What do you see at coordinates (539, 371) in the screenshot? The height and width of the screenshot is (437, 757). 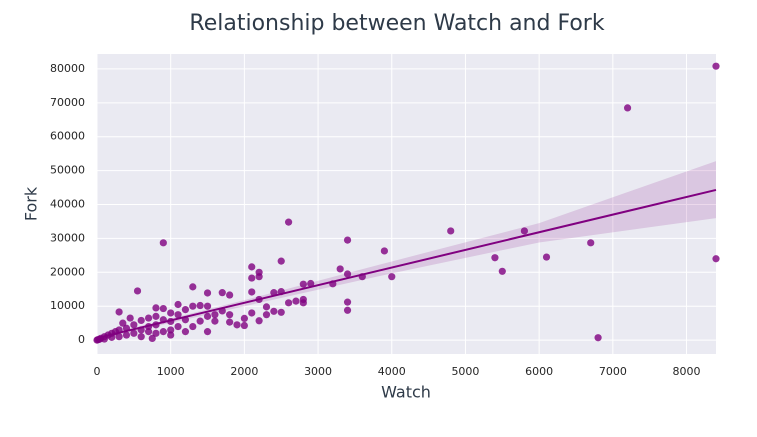 I see `x-tick-label: 6000` at bounding box center [539, 371].